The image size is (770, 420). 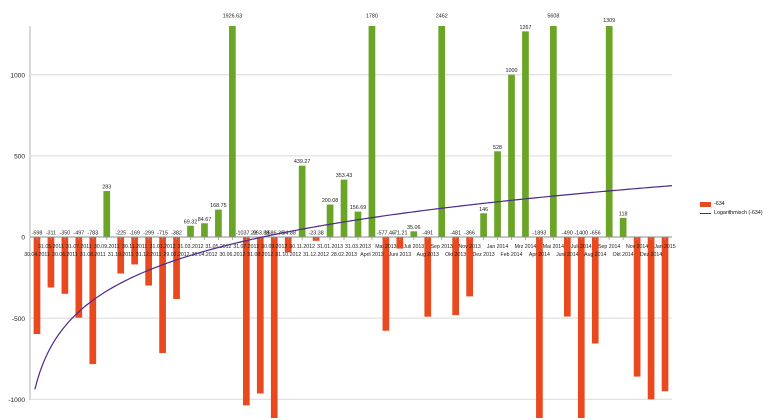 What do you see at coordinates (302, 162) in the screenshot?
I see `bar-value-label: 439.27` at bounding box center [302, 162].